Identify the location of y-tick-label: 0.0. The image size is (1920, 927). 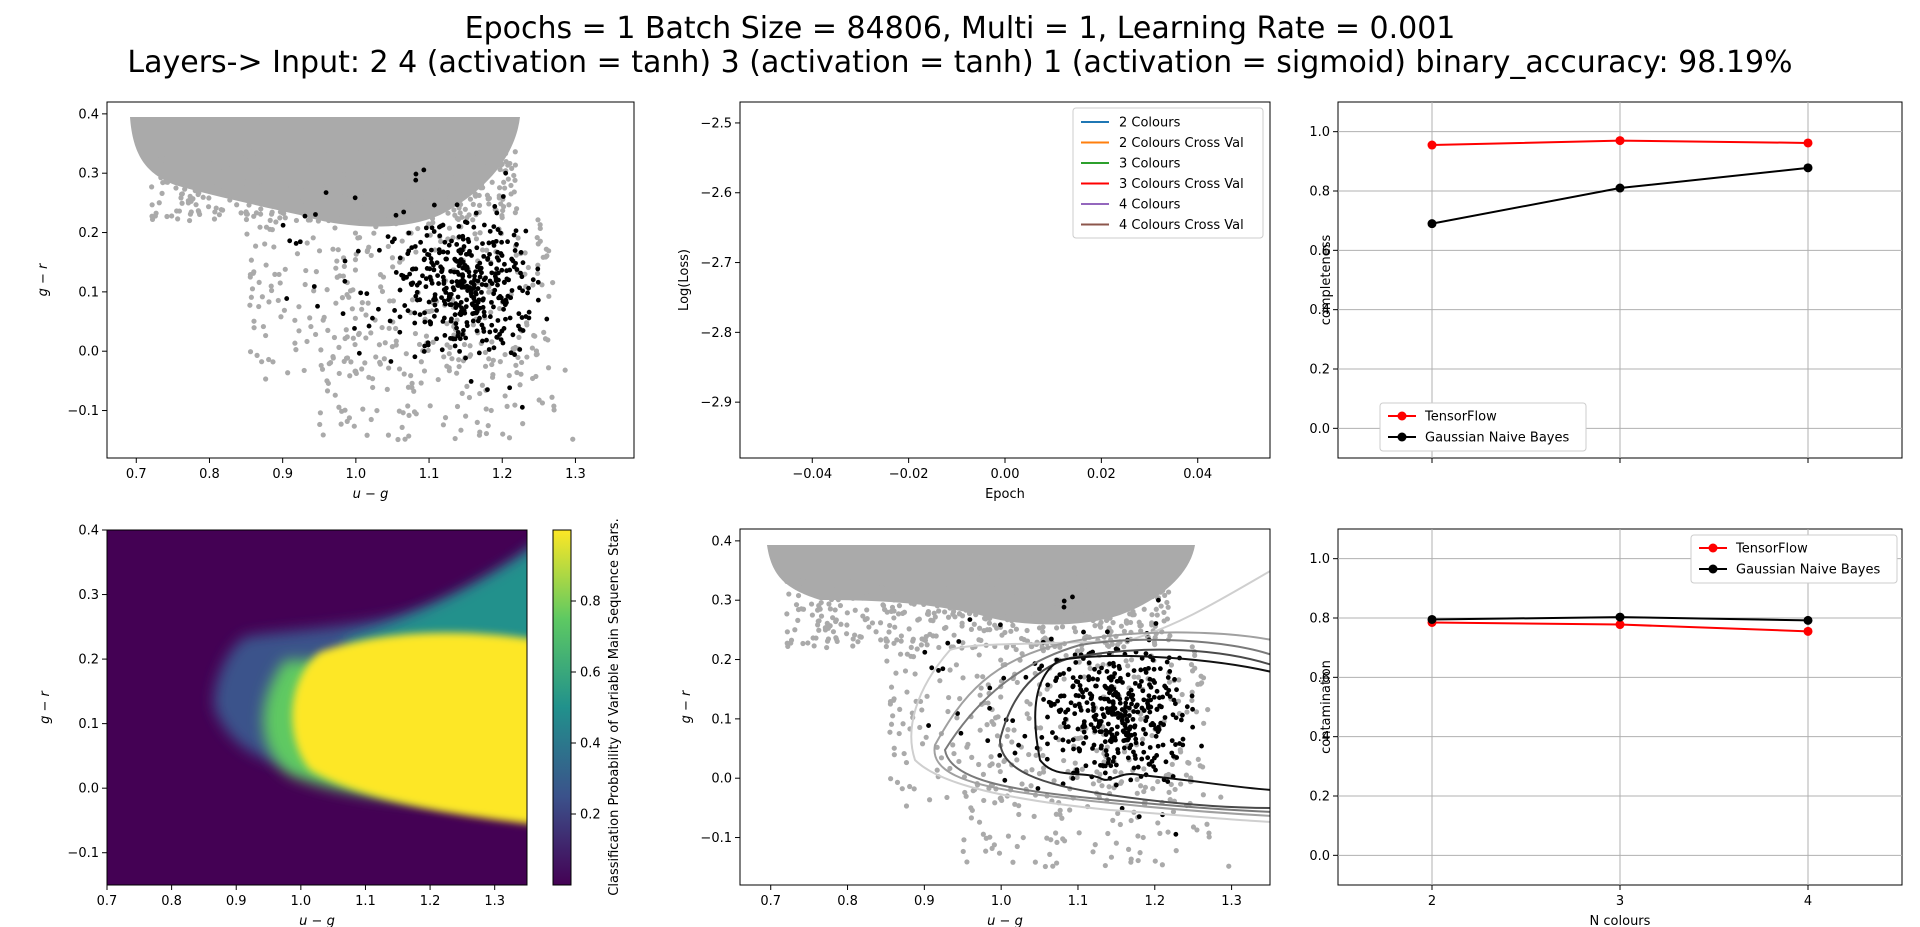
(721, 779).